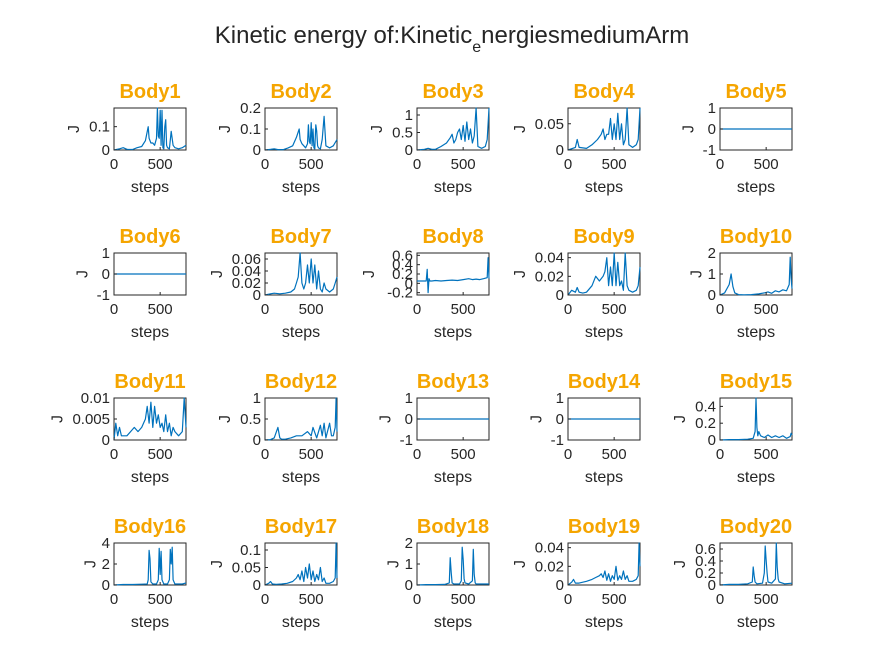 This screenshot has width=875, height=656. I want to click on subplot-2: Body2 0 0.1 0.2 0 500 steps J, so click(277, 138).